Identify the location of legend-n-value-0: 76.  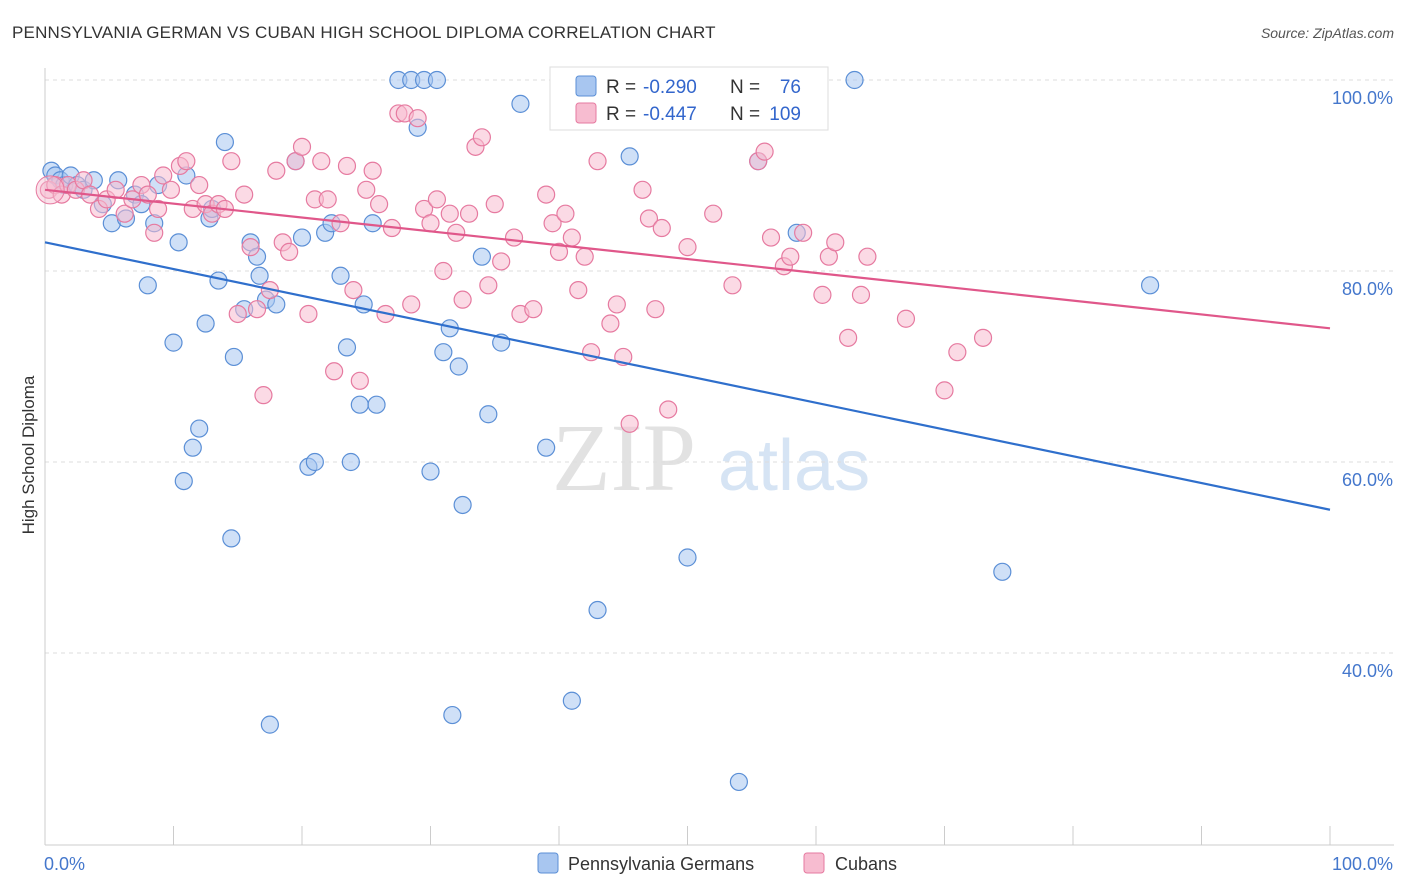
(790, 87).